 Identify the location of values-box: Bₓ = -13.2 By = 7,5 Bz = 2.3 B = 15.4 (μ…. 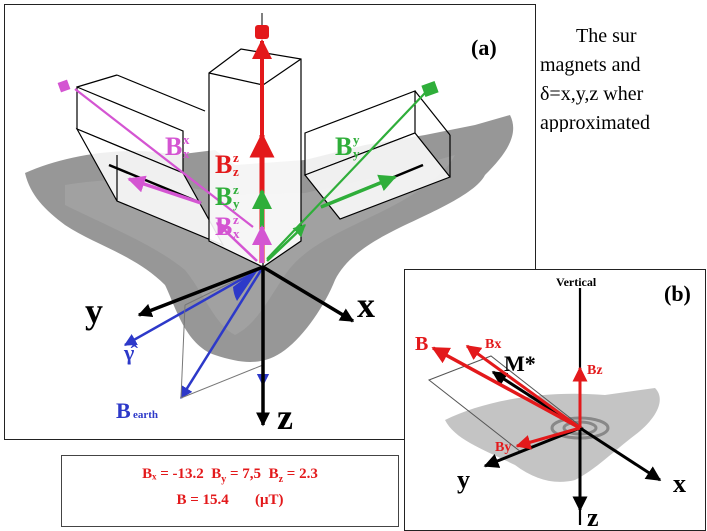
(230, 491).